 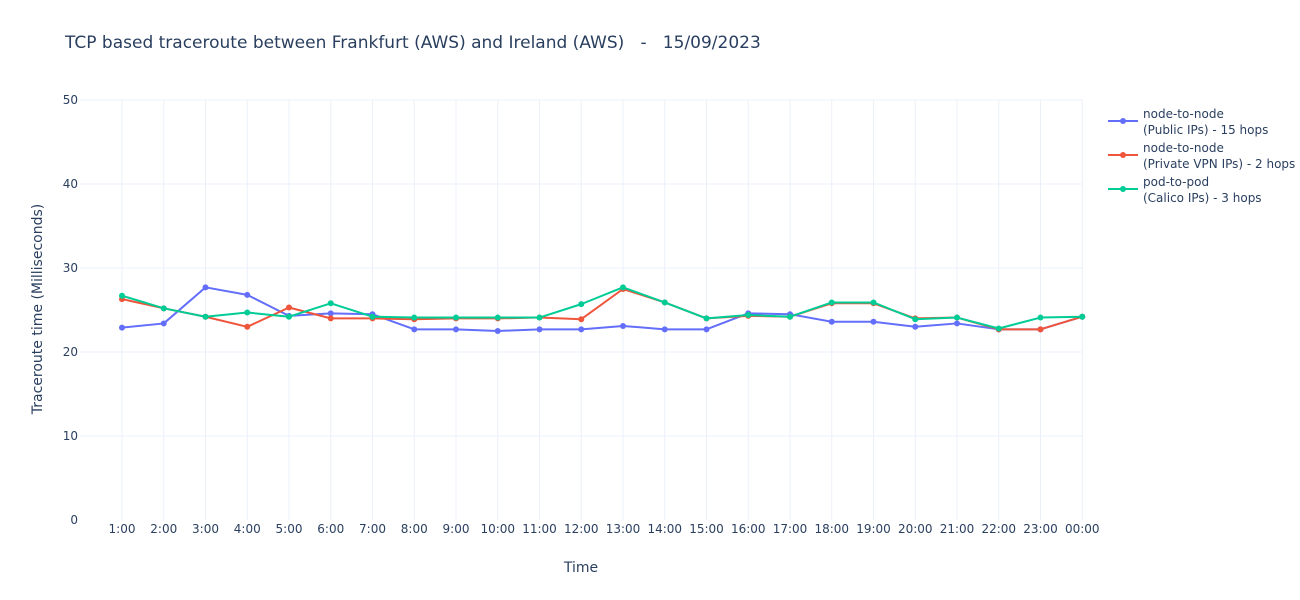 I want to click on x-tick-label: 17:00, so click(x=790, y=529).